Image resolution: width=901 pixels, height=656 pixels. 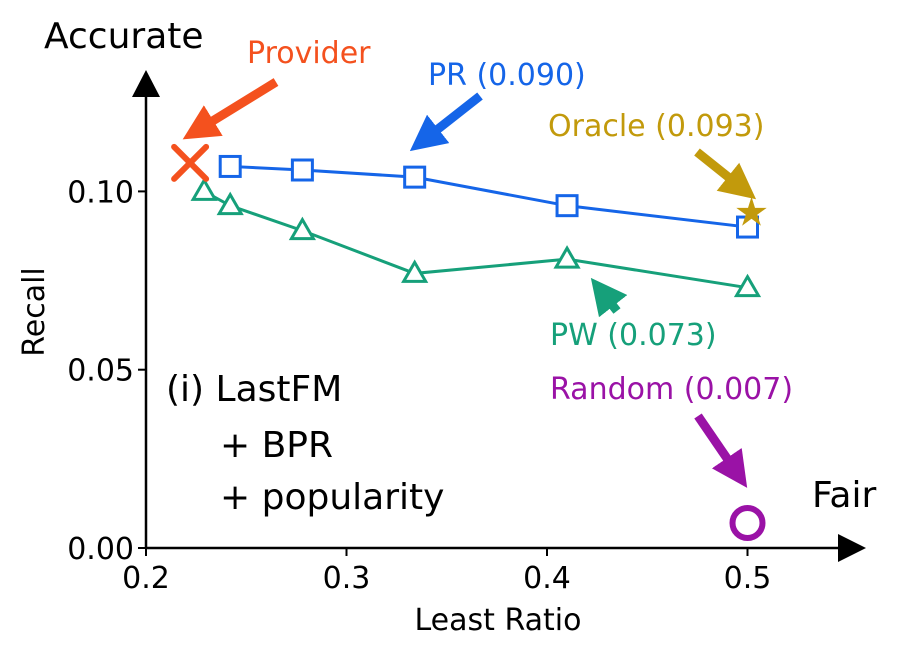 I want to click on x-tick-label: 0.3, so click(x=347, y=578).